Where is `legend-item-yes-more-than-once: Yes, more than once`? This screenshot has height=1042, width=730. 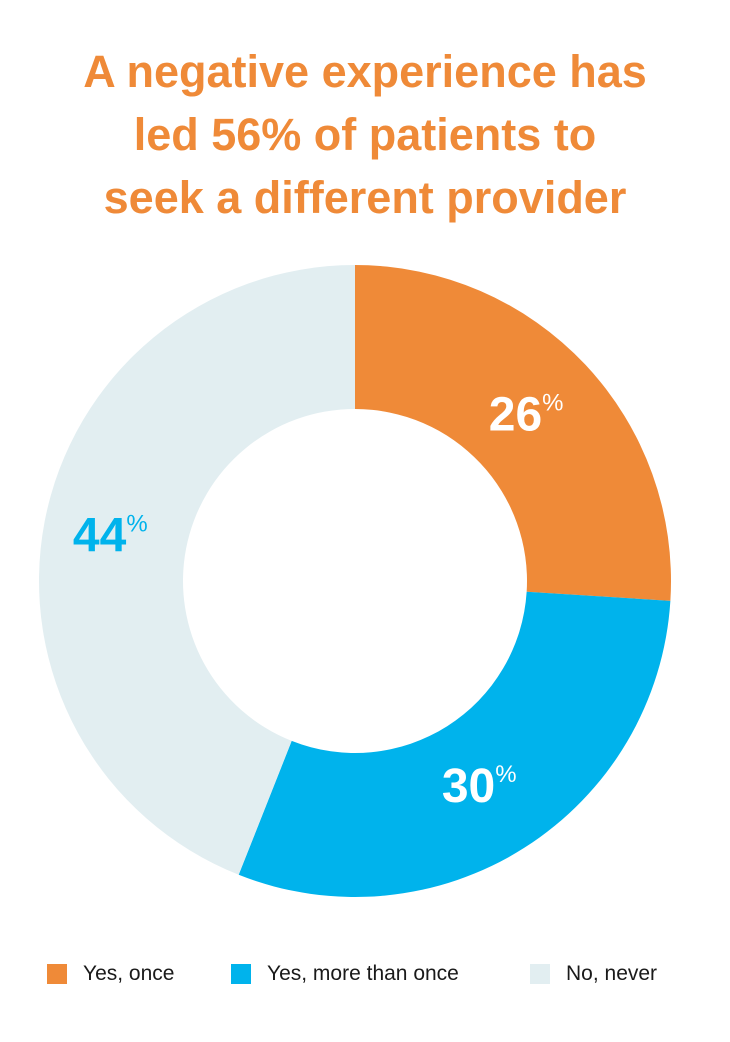
legend-item-yes-more-than-once: Yes, more than once is located at coordinates (345, 974).